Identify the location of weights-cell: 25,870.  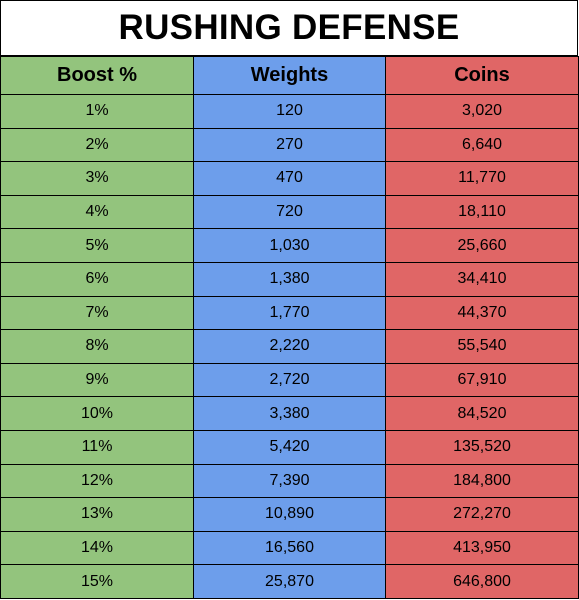
(289, 581).